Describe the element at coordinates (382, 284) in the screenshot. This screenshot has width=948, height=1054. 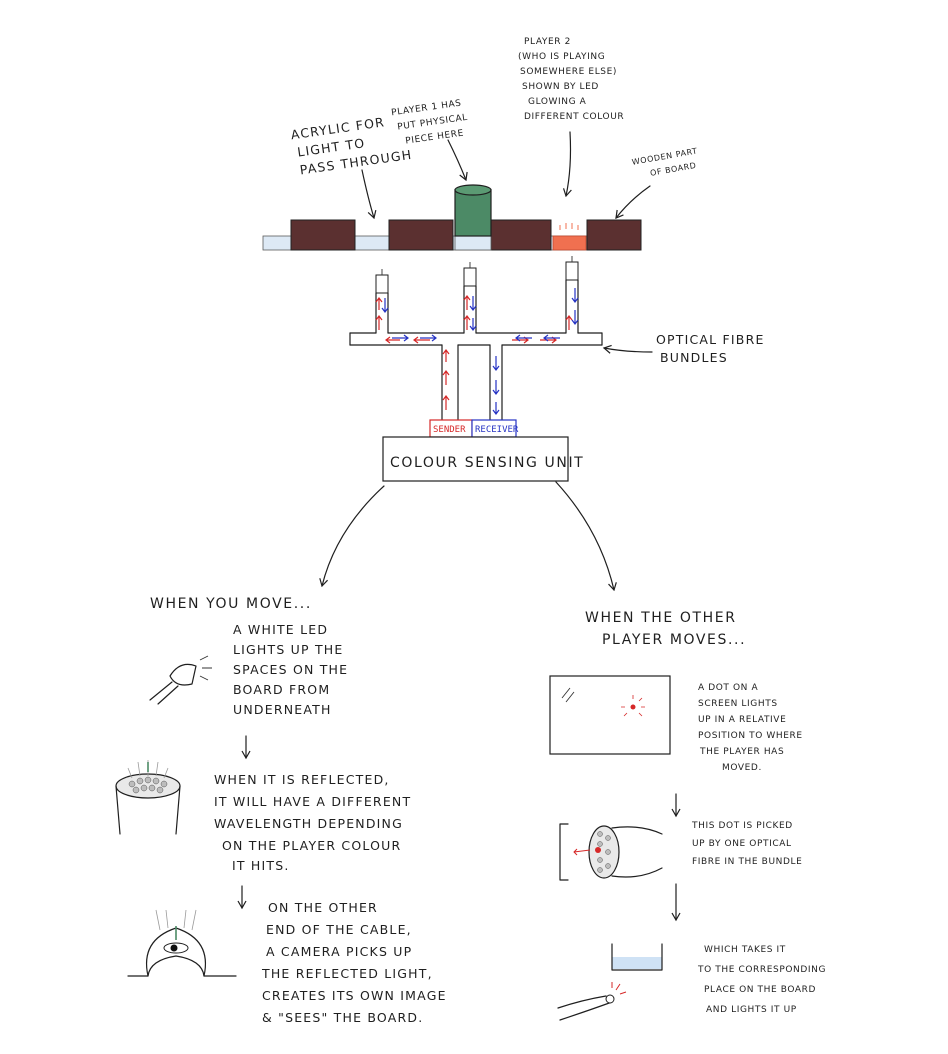
I see `fibre-connector-left` at that location.